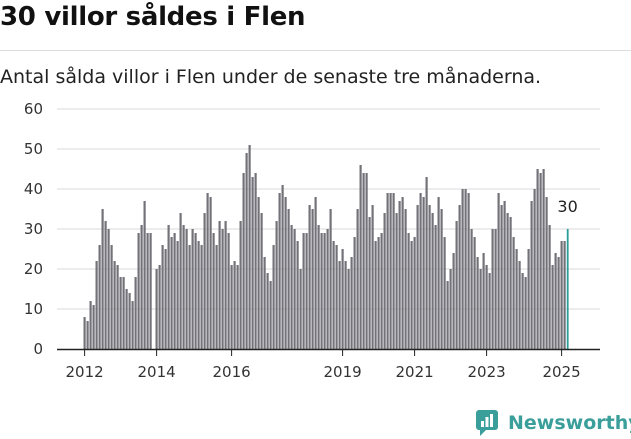 This screenshot has width=631, height=439. What do you see at coordinates (38, 349) in the screenshot?
I see `y-tick-label: 0` at bounding box center [38, 349].